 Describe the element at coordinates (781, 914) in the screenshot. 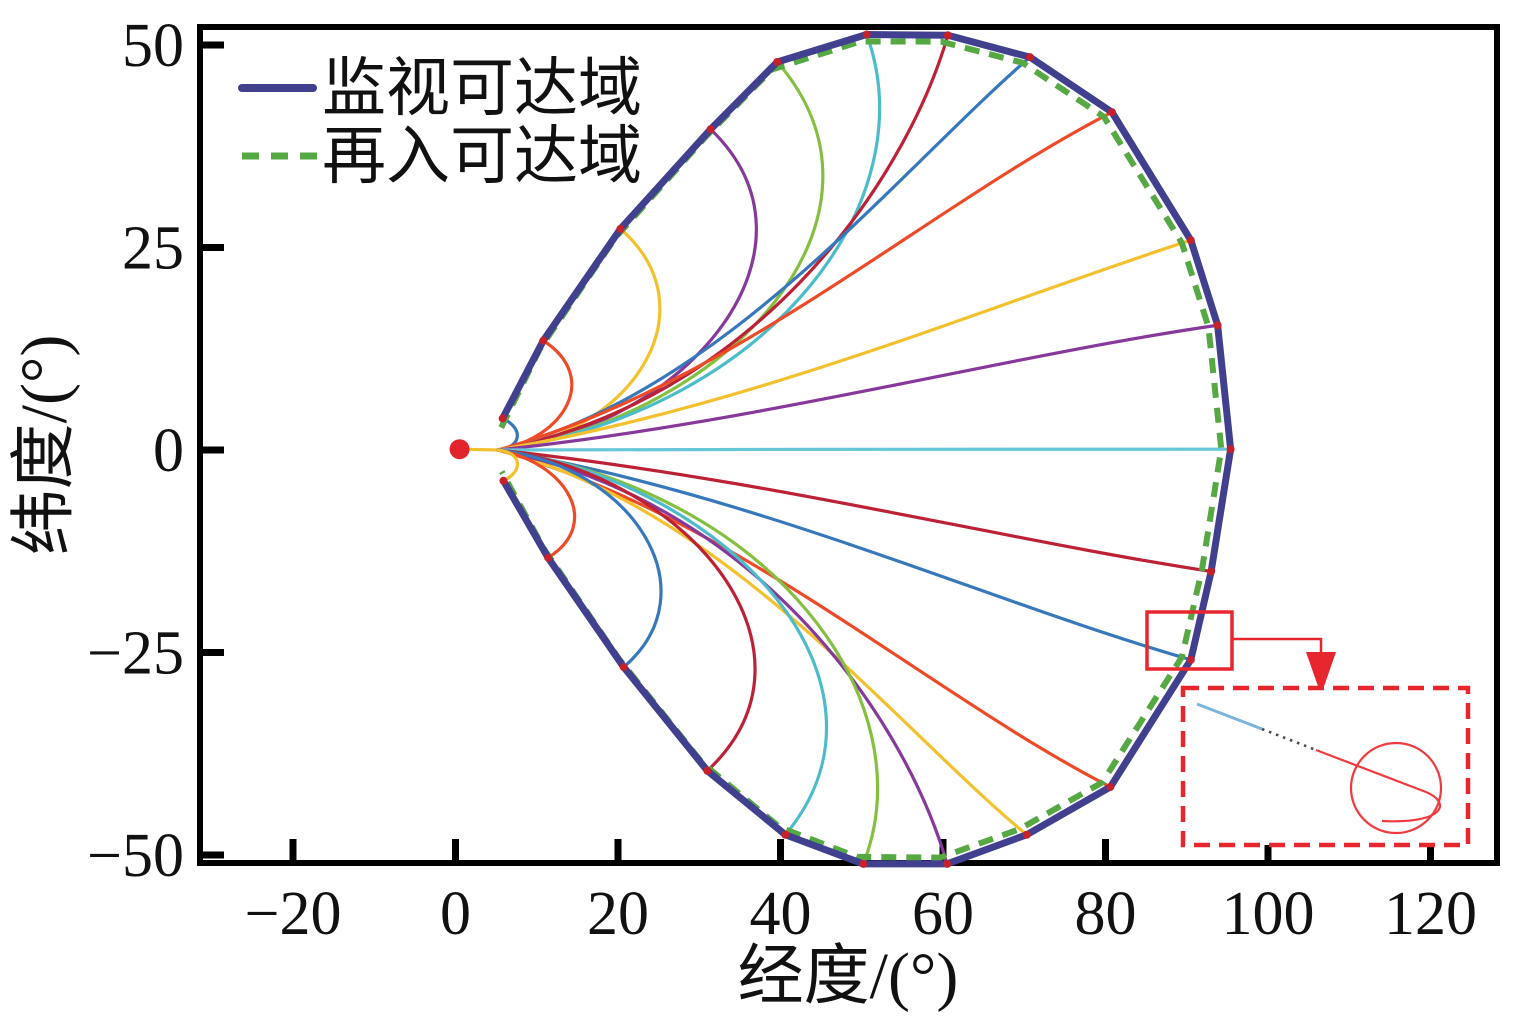

I see `x-tick-label: 40` at that location.